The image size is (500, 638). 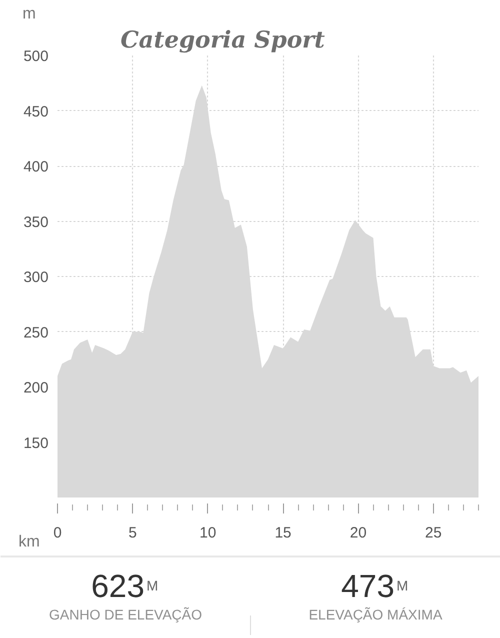 What do you see at coordinates (208, 533) in the screenshot?
I see `x-tick-label: 10` at bounding box center [208, 533].